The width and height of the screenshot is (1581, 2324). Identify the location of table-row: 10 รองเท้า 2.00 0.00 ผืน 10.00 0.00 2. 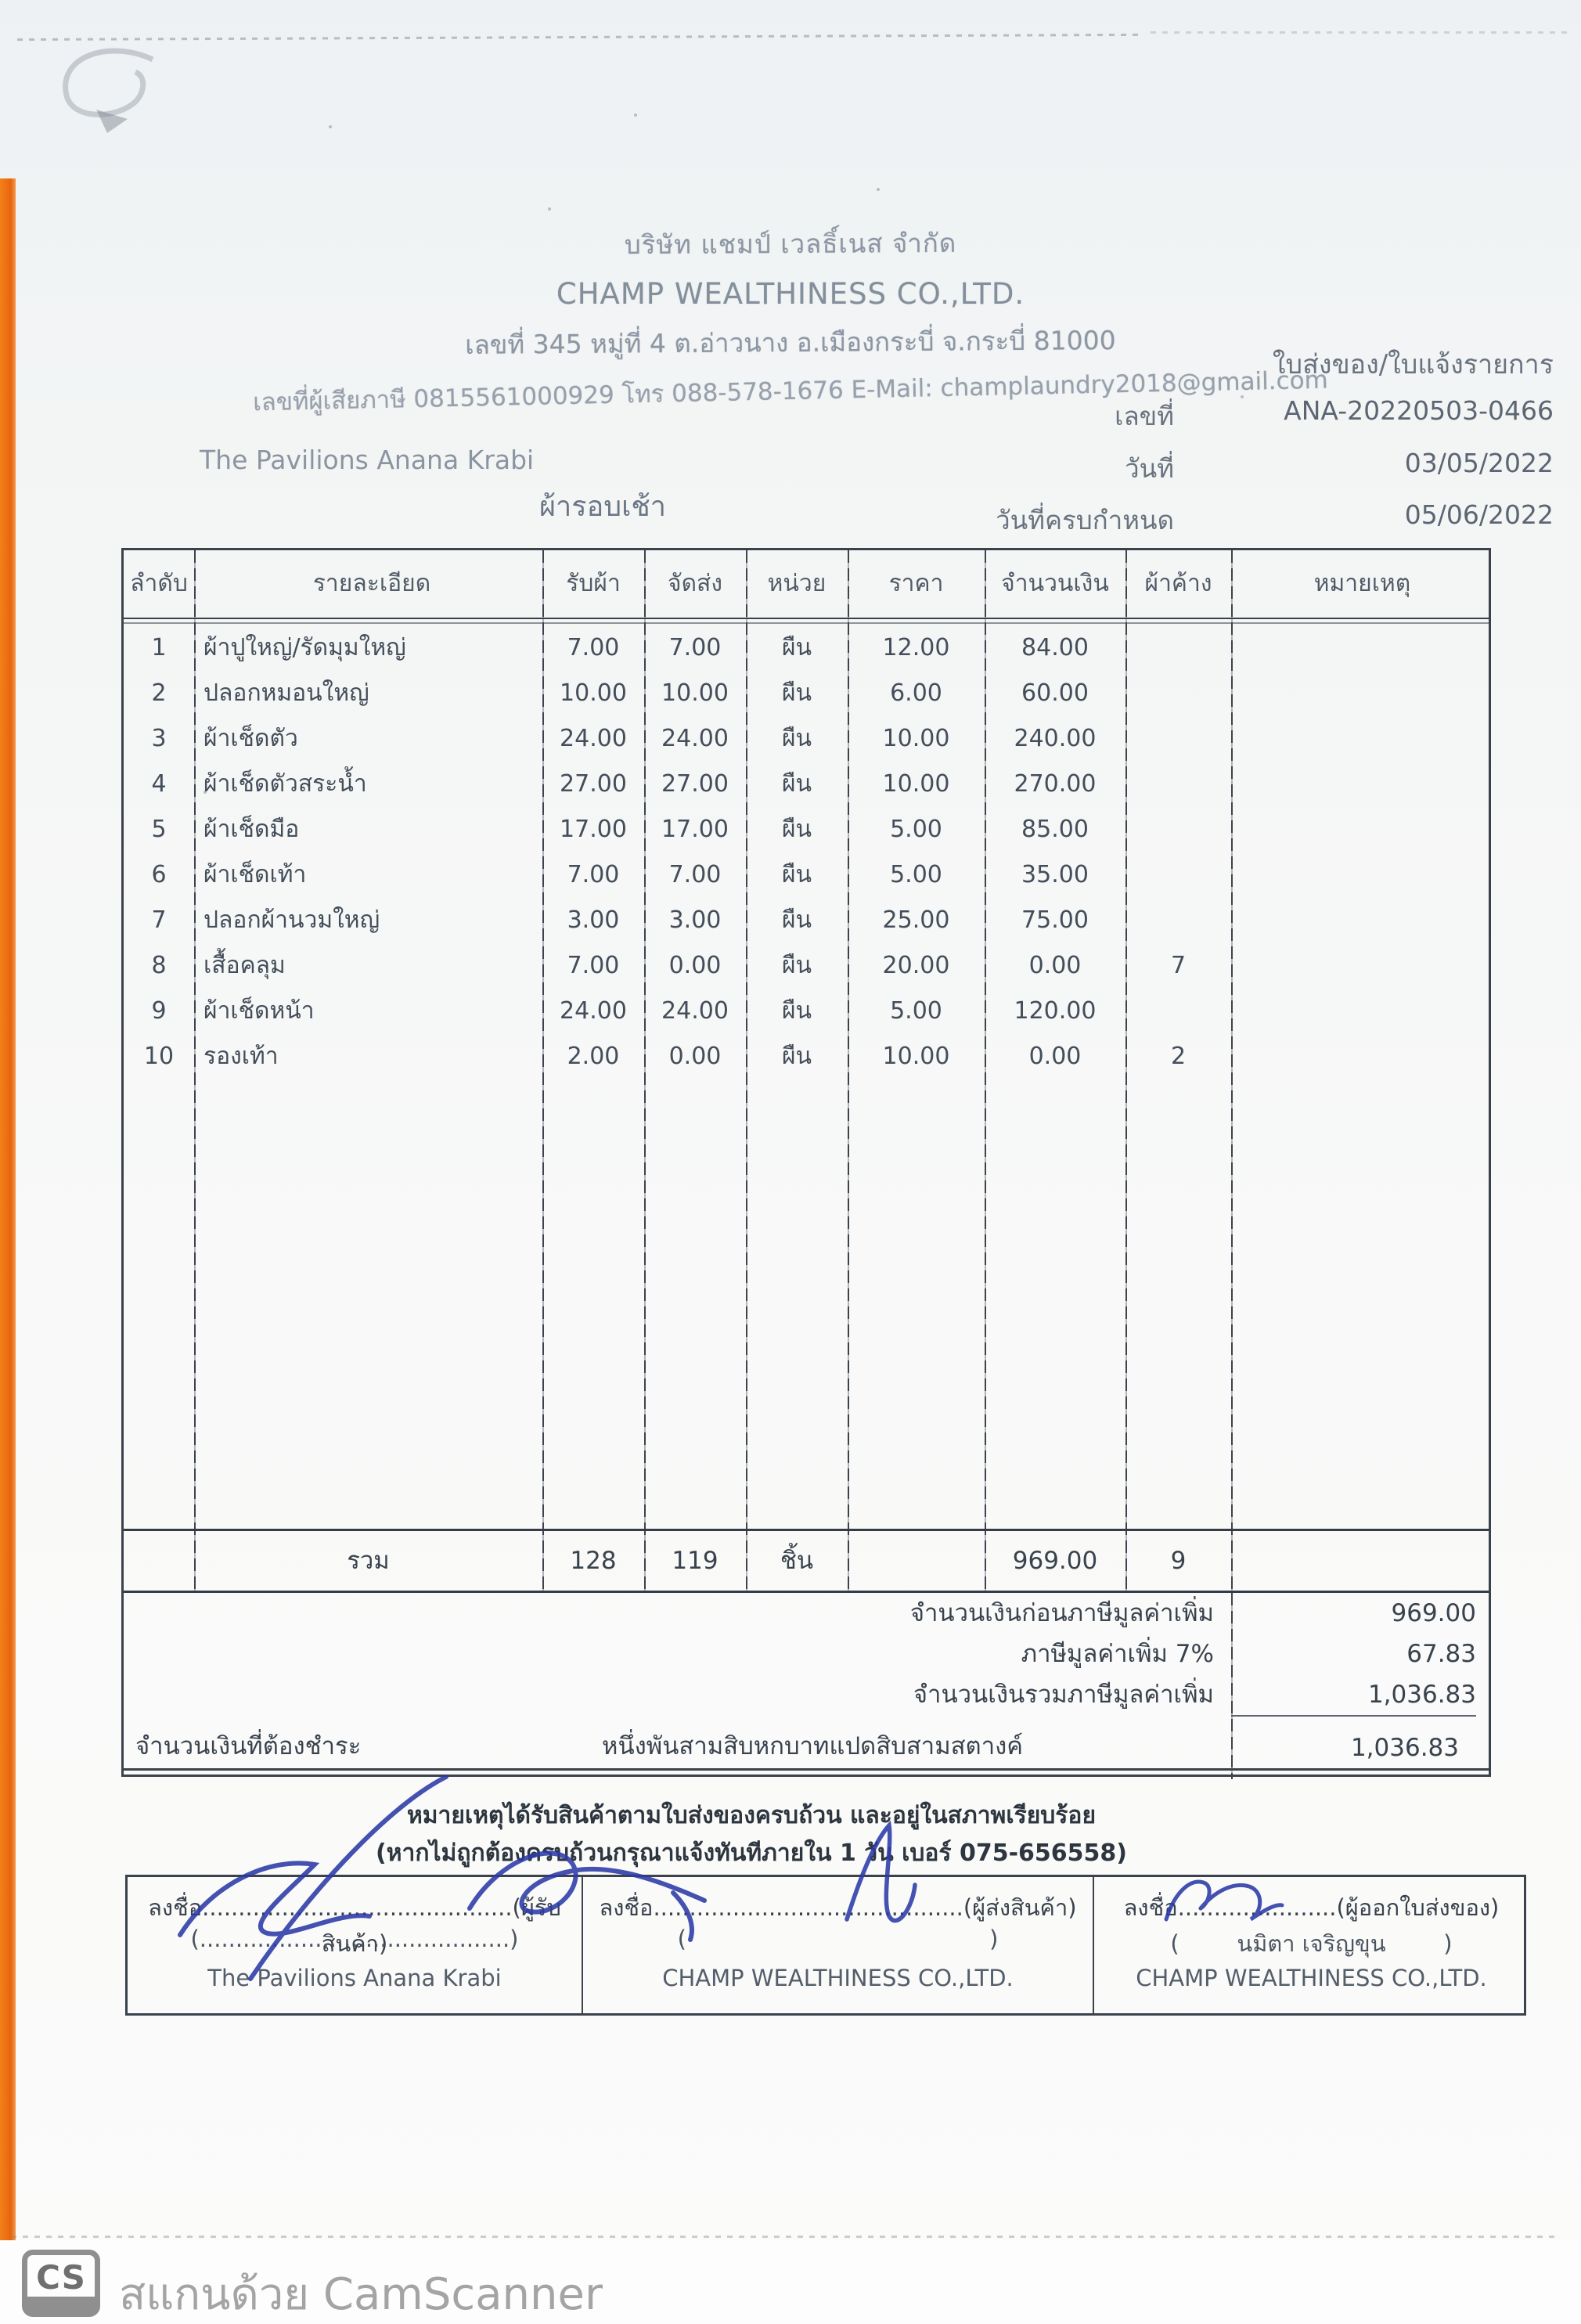
(806, 1056).